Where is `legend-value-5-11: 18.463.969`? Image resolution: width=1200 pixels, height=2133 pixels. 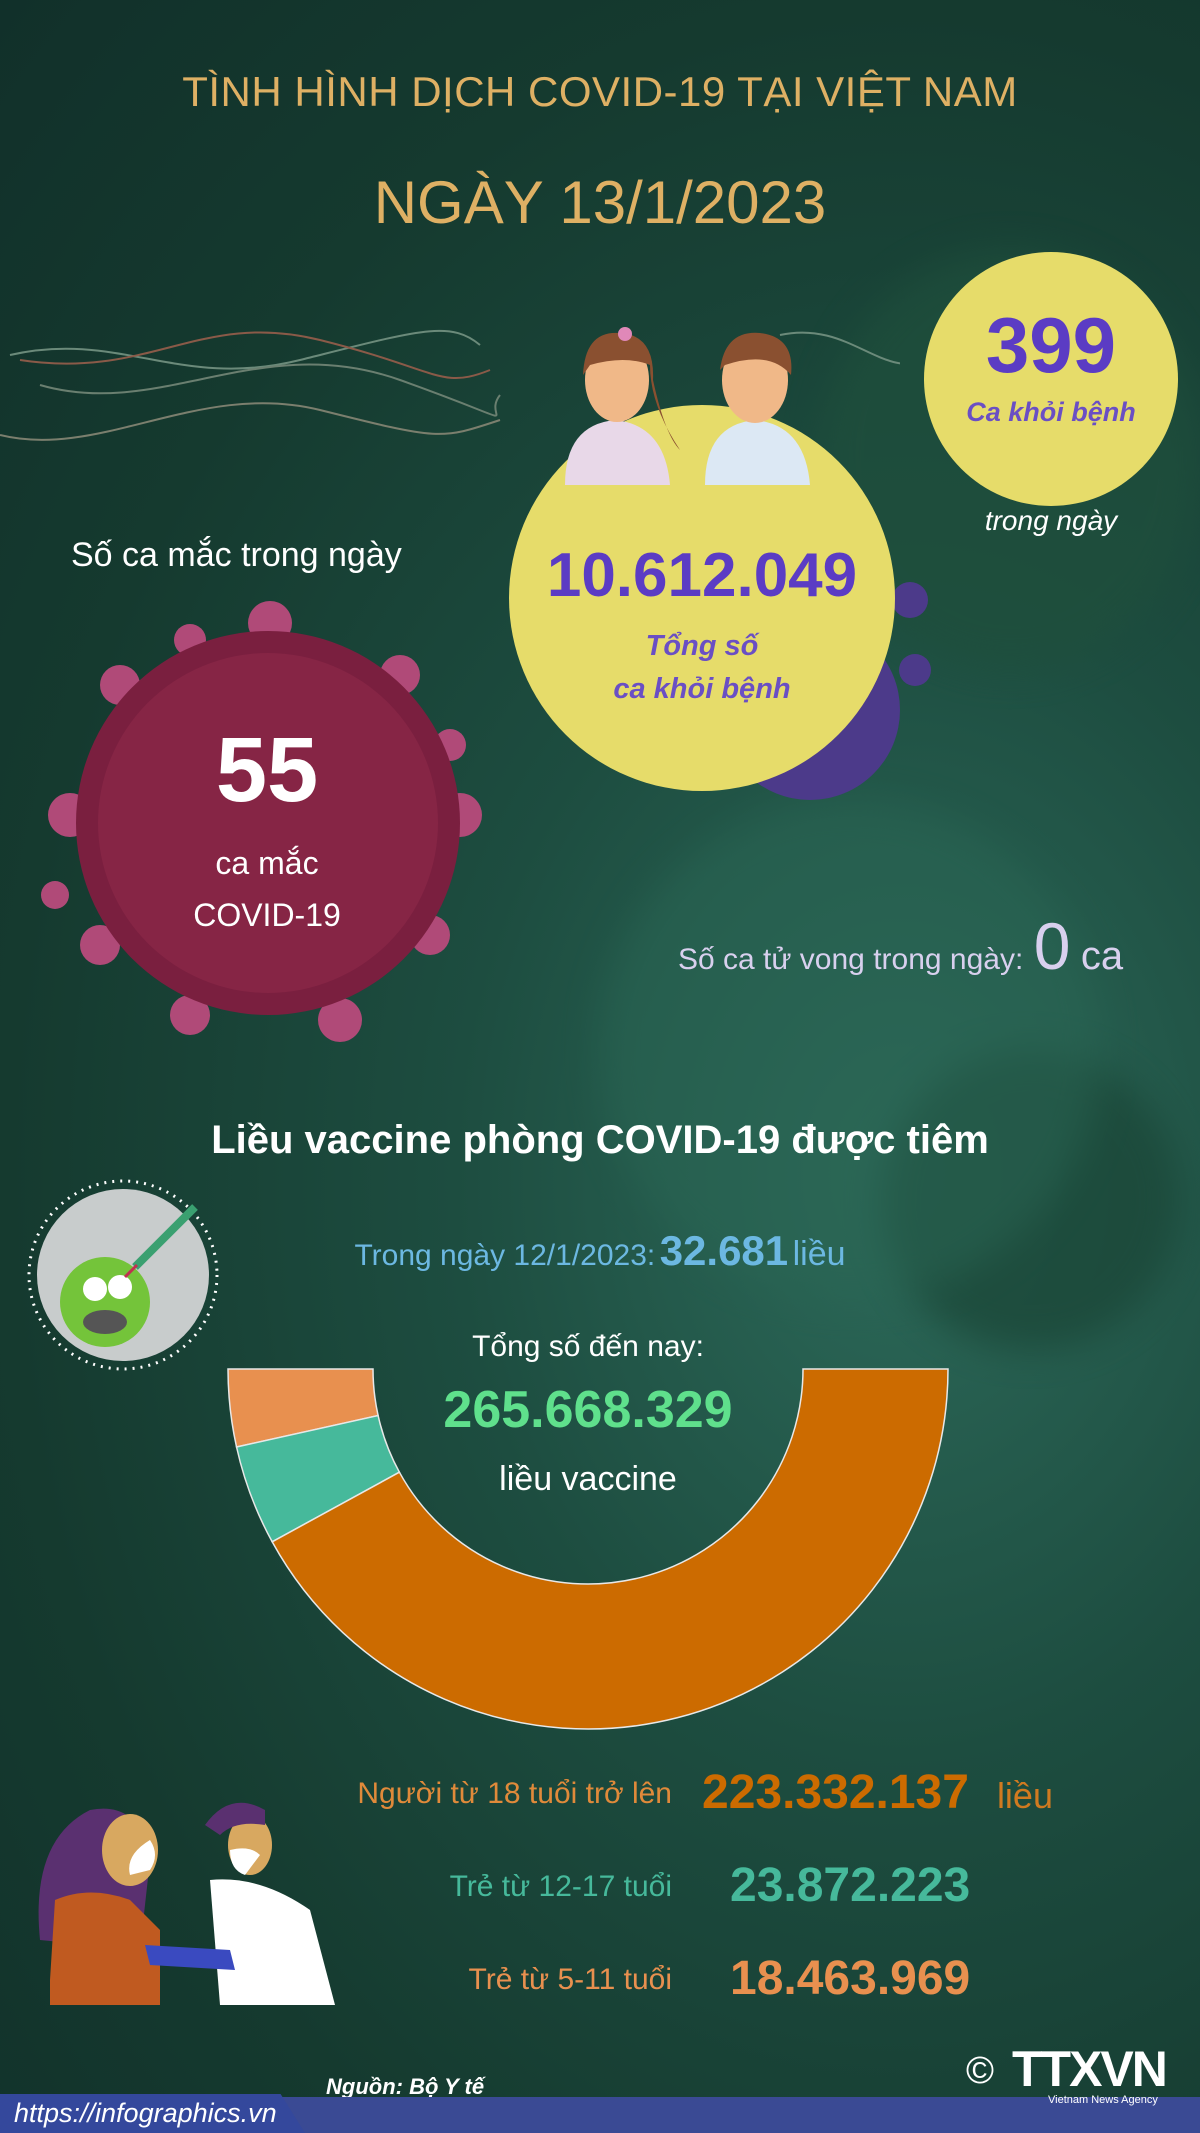
legend-value-5-11: 18.463.969 is located at coordinates (850, 1978).